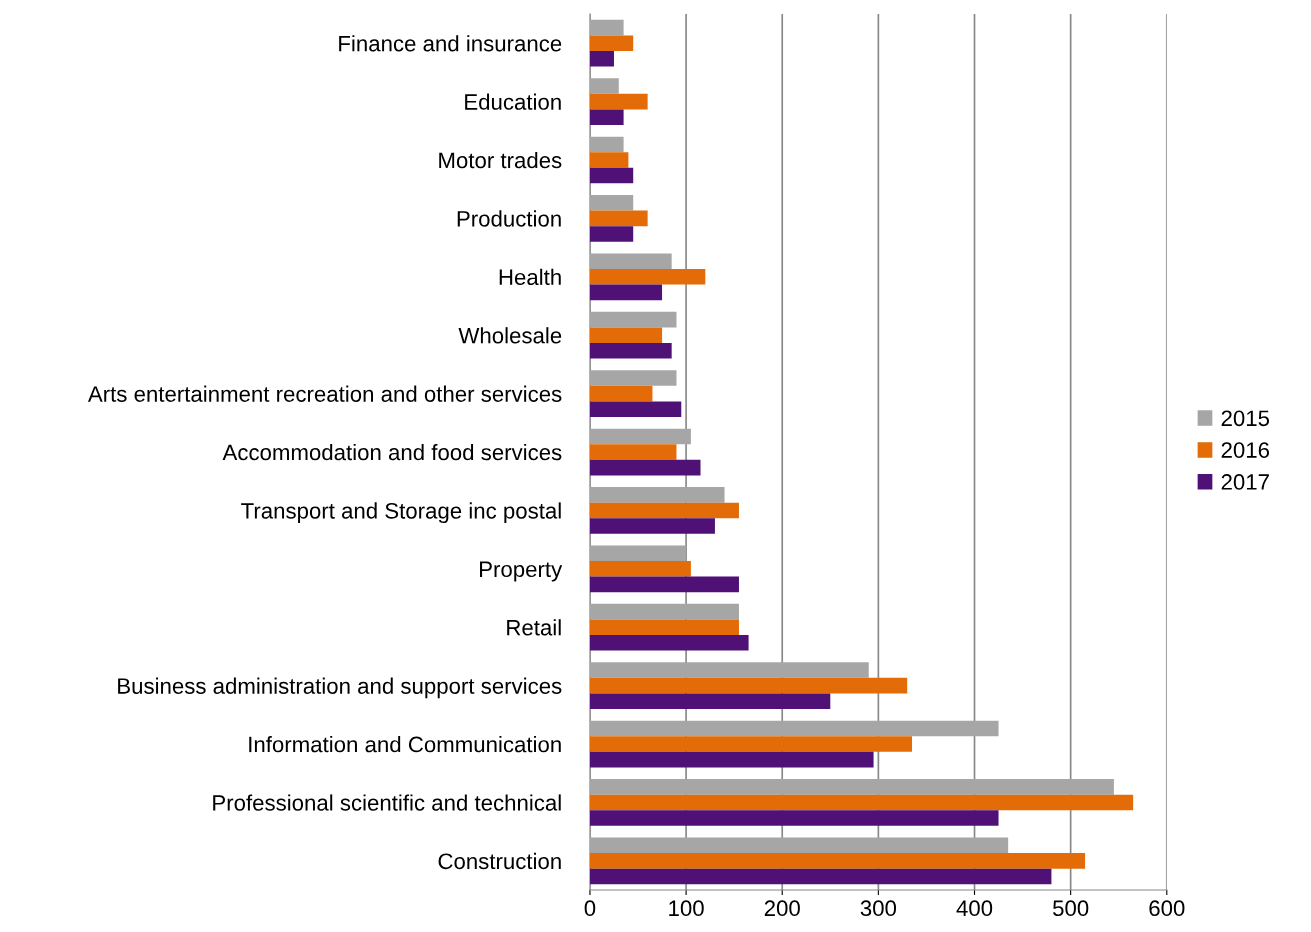 The image size is (1311, 932). I want to click on y-tick-label: Production, so click(509, 218).